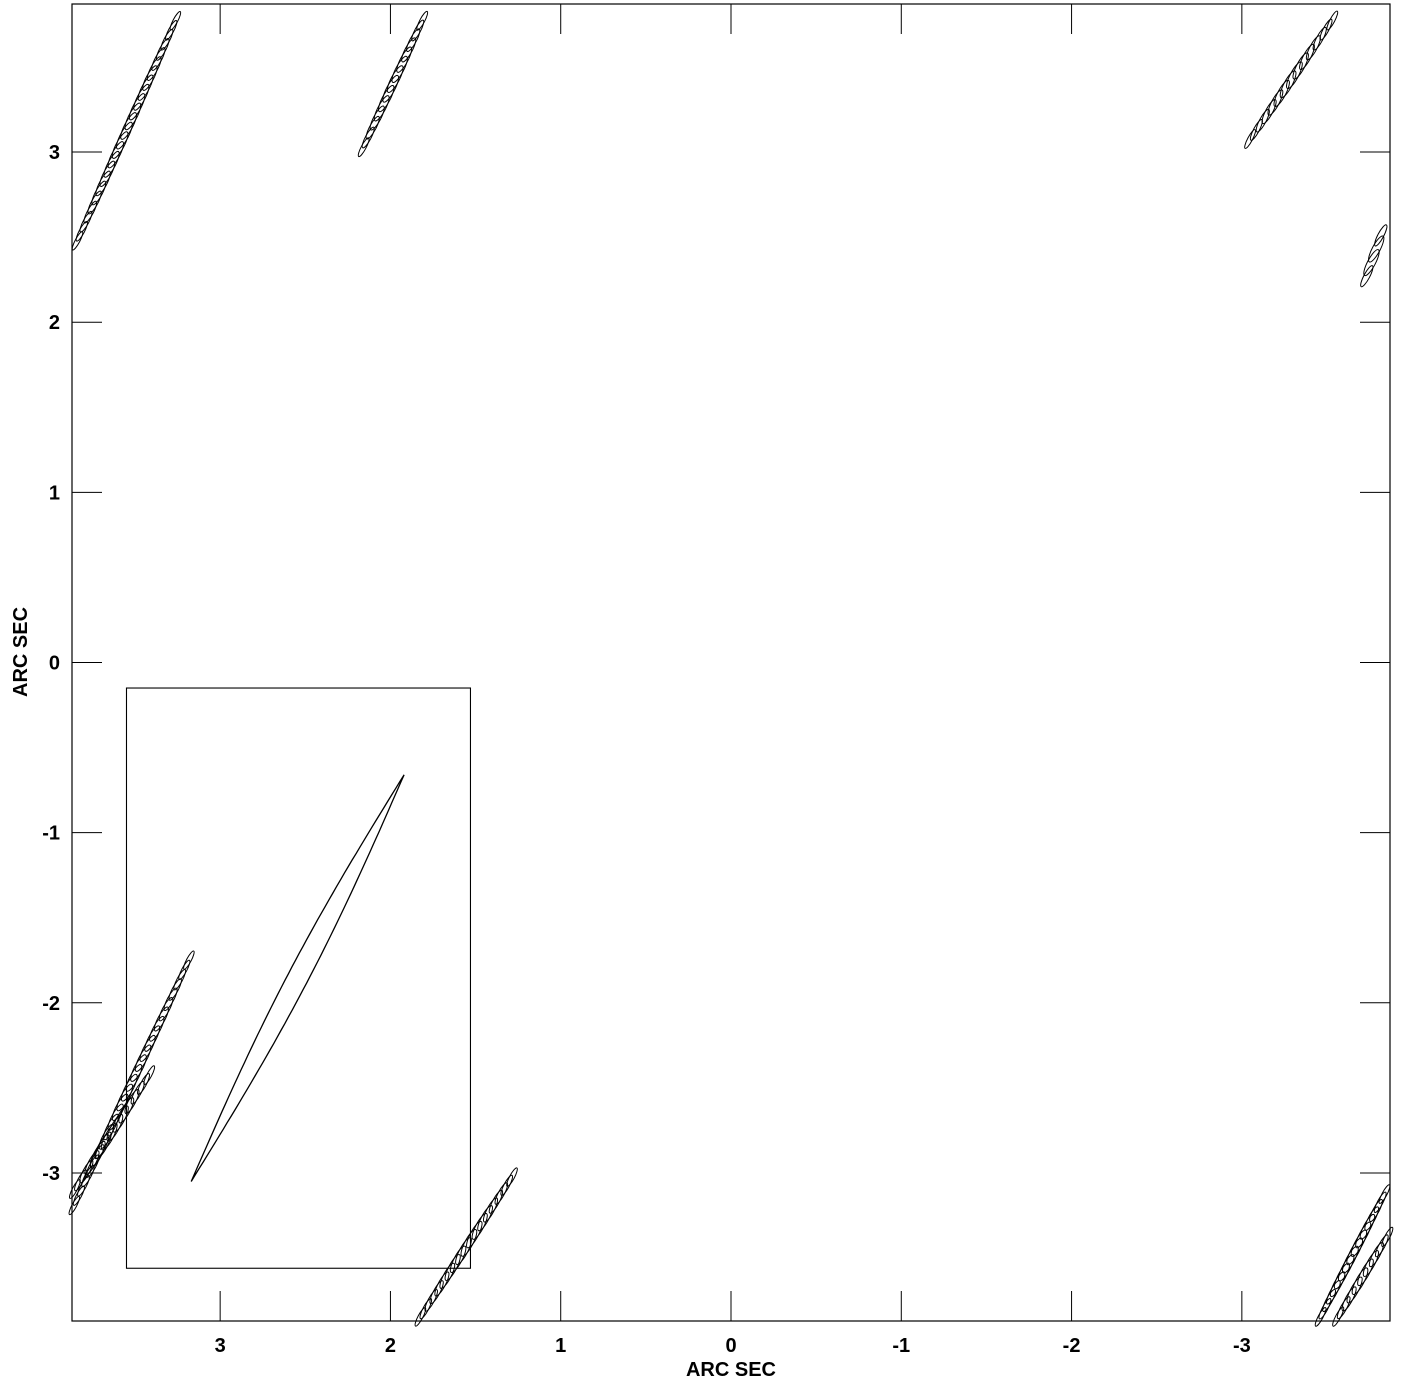 This screenshot has height=1381, width=1403. I want to click on y-tick-label: 3, so click(54, 153).